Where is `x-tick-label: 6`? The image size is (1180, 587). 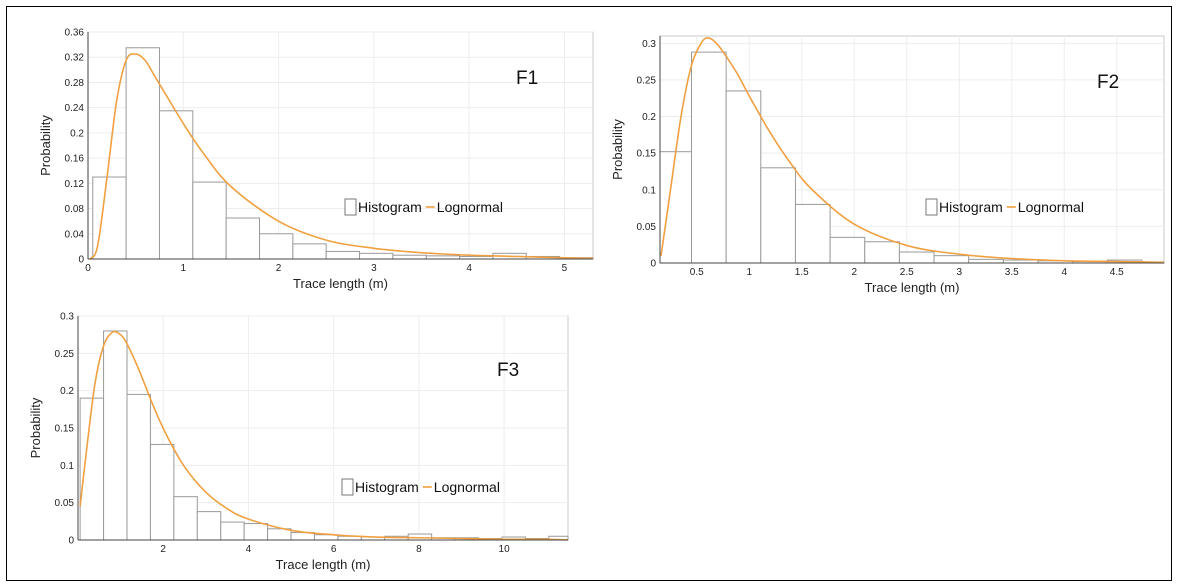
x-tick-label: 6 is located at coordinates (334, 549).